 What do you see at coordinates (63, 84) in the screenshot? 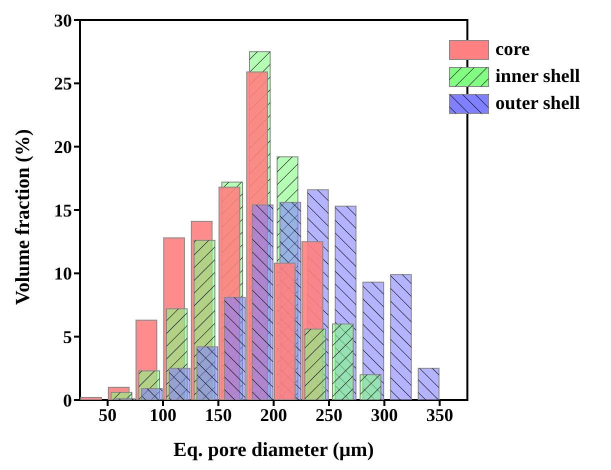
I see `y-tick-label: 25` at bounding box center [63, 84].